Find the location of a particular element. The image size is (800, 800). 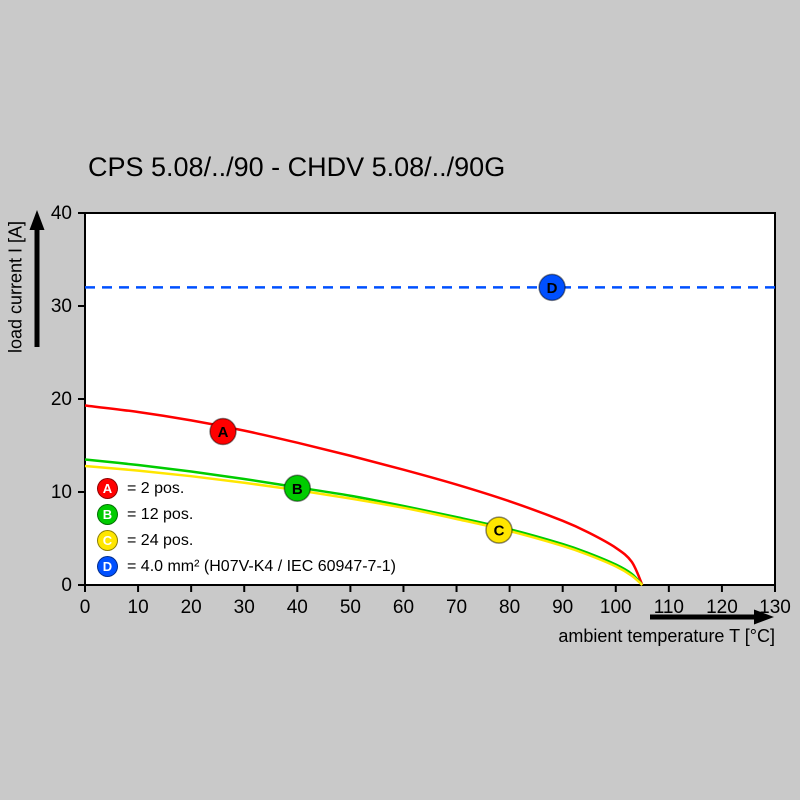

legend-badge-A: A is located at coordinates (107, 488).